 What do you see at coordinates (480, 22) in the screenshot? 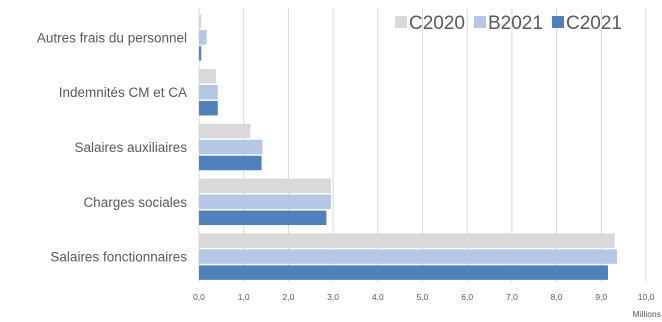
I see `legend-swatch-b2021` at bounding box center [480, 22].